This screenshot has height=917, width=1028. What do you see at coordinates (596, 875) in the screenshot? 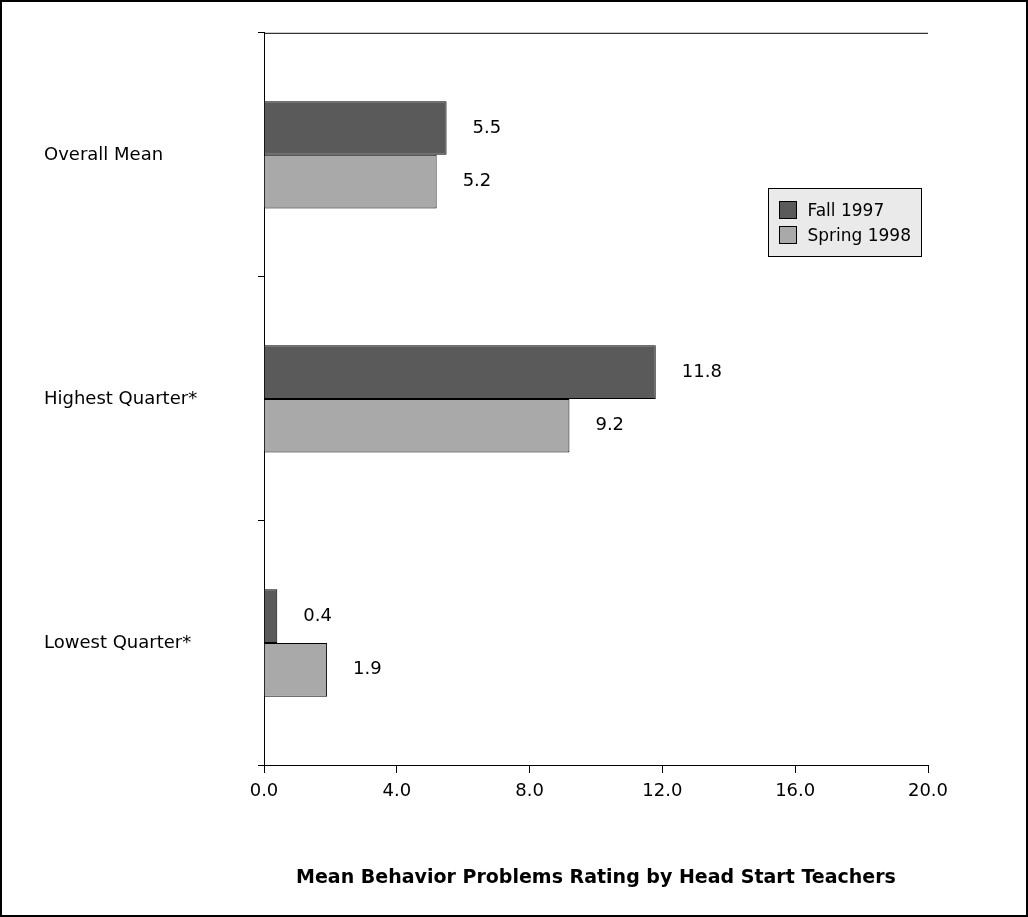
I see `x-axis-title: Mean Behavior Problems Rating by Head Start Teachers` at bounding box center [596, 875].